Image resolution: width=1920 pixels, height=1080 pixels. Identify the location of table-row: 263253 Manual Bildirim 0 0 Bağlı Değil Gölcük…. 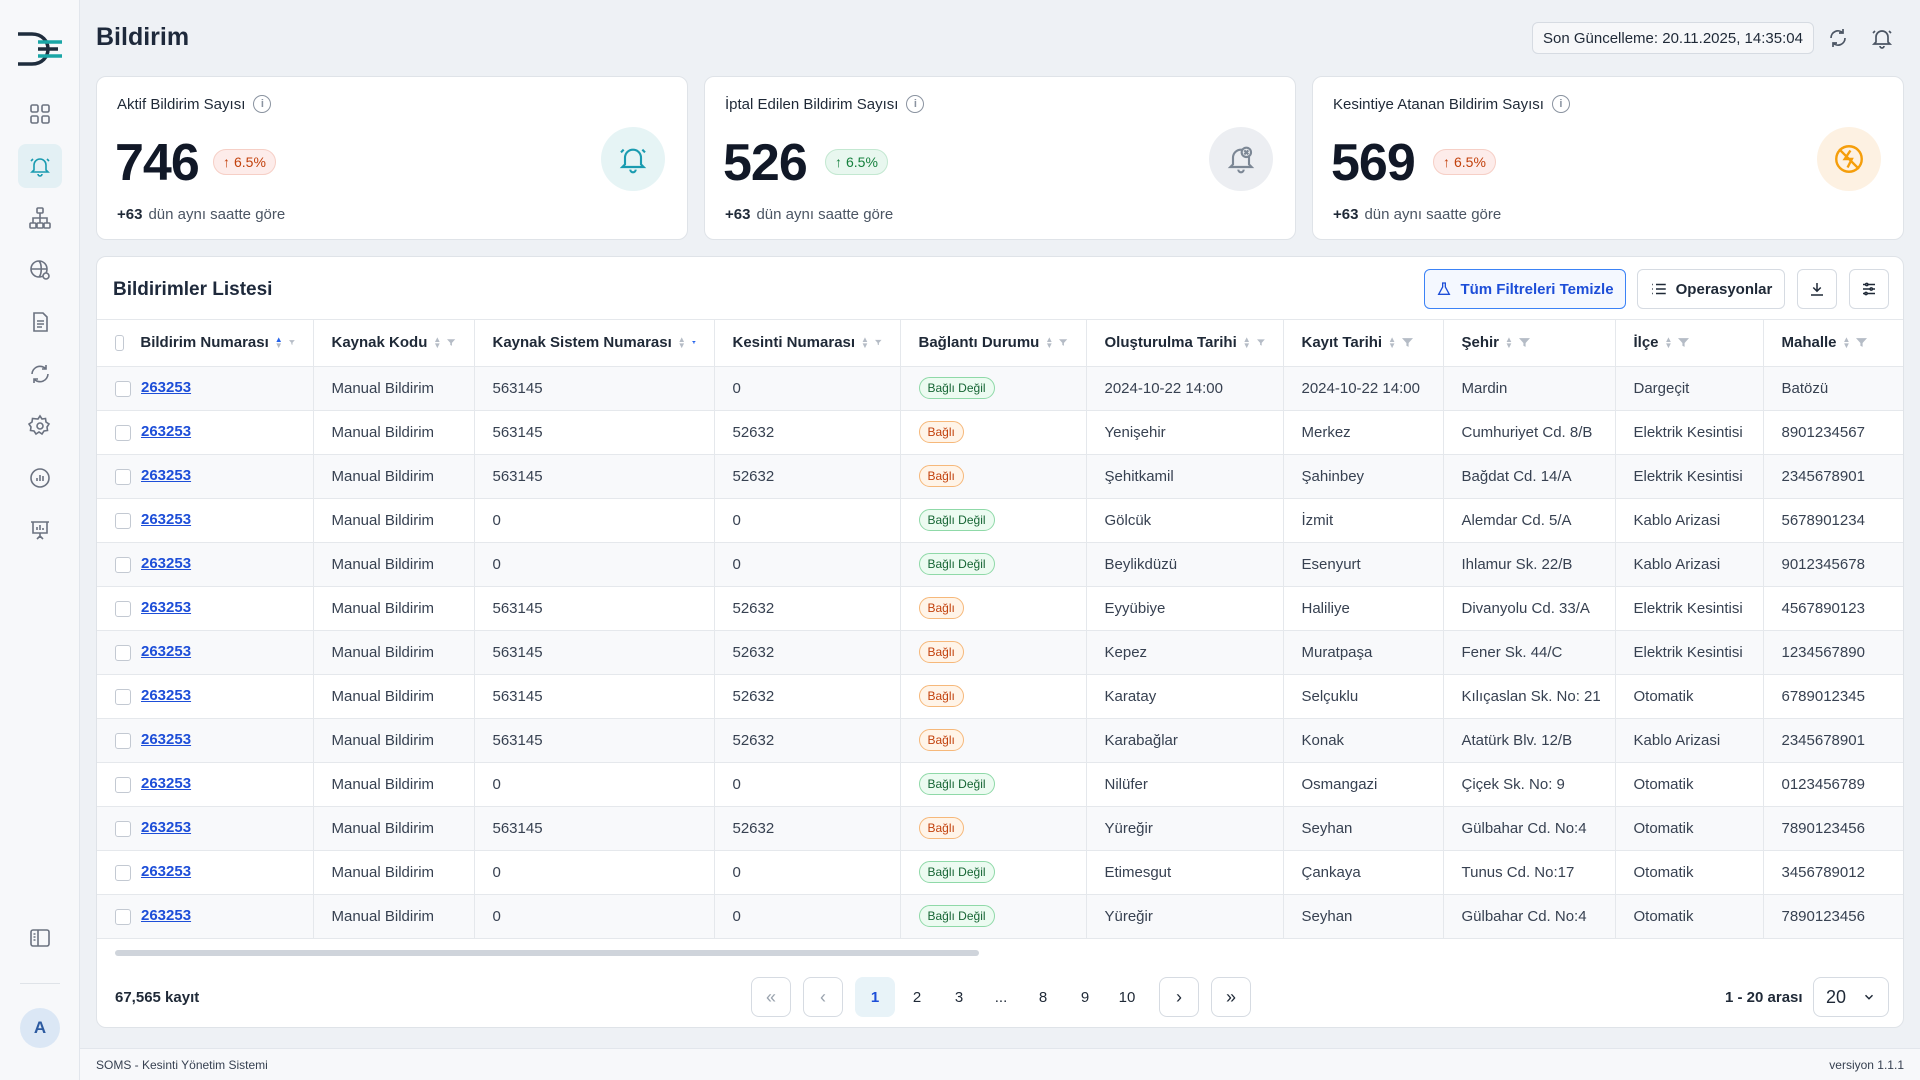
(1000, 520).